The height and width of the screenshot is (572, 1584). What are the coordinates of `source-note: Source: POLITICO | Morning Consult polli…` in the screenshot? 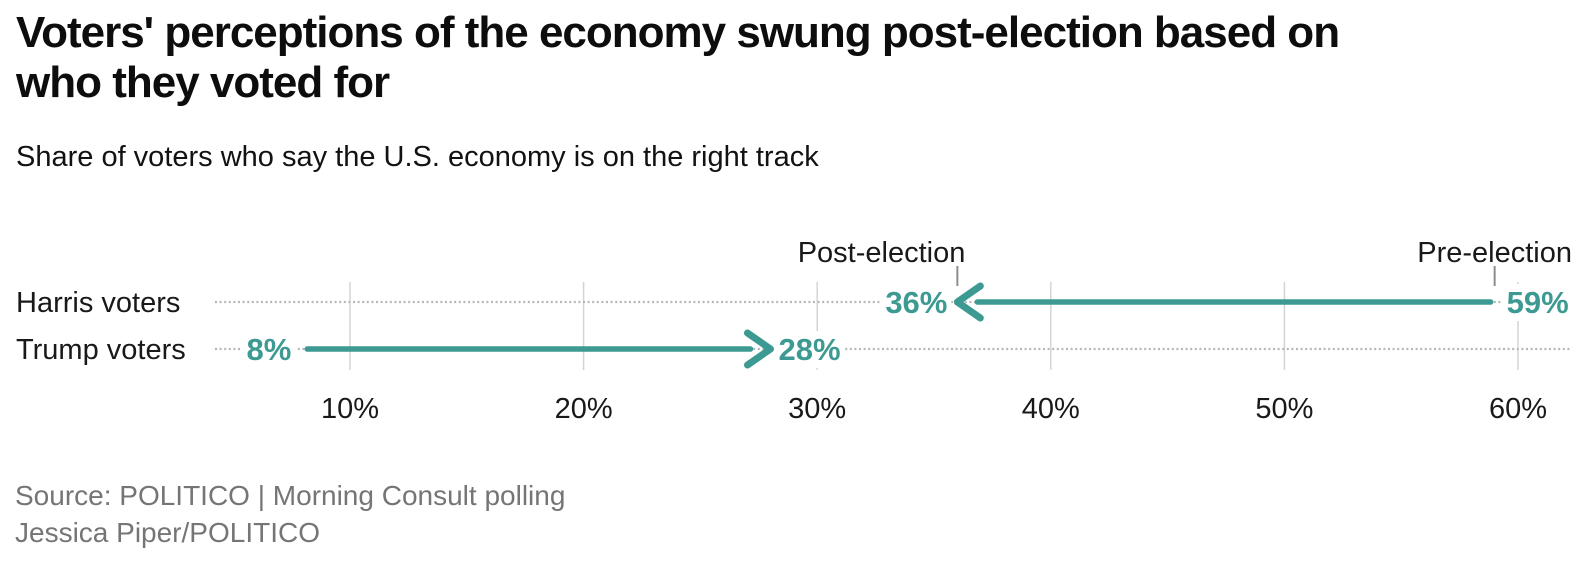 It's located at (290, 514).